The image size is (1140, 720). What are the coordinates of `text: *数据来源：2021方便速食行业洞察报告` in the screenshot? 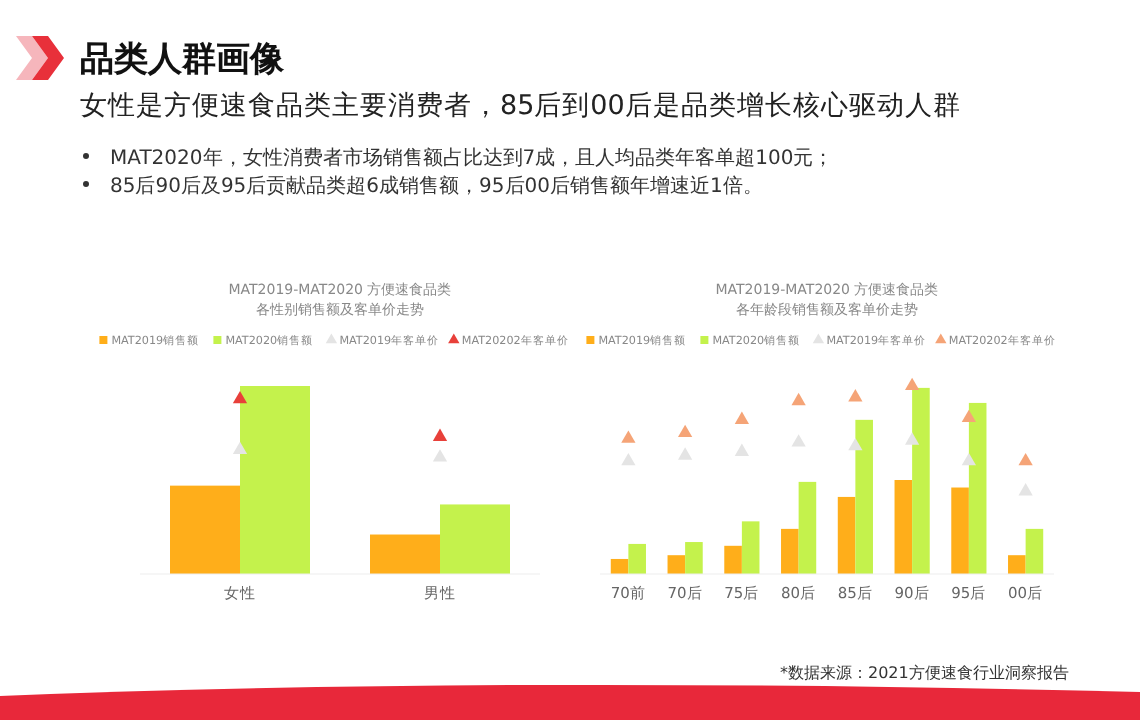 It's located at (924, 673).